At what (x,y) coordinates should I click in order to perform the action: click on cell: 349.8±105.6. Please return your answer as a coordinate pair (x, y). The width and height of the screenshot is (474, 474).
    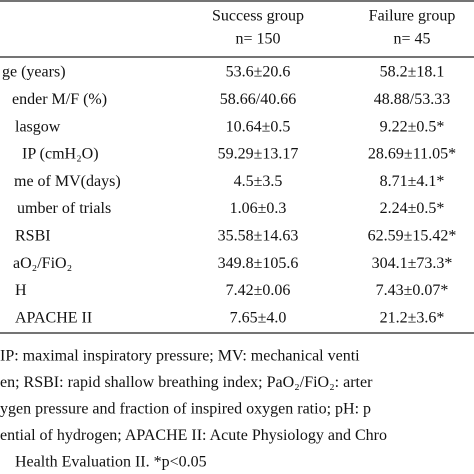
    Looking at the image, I should click on (258, 263).